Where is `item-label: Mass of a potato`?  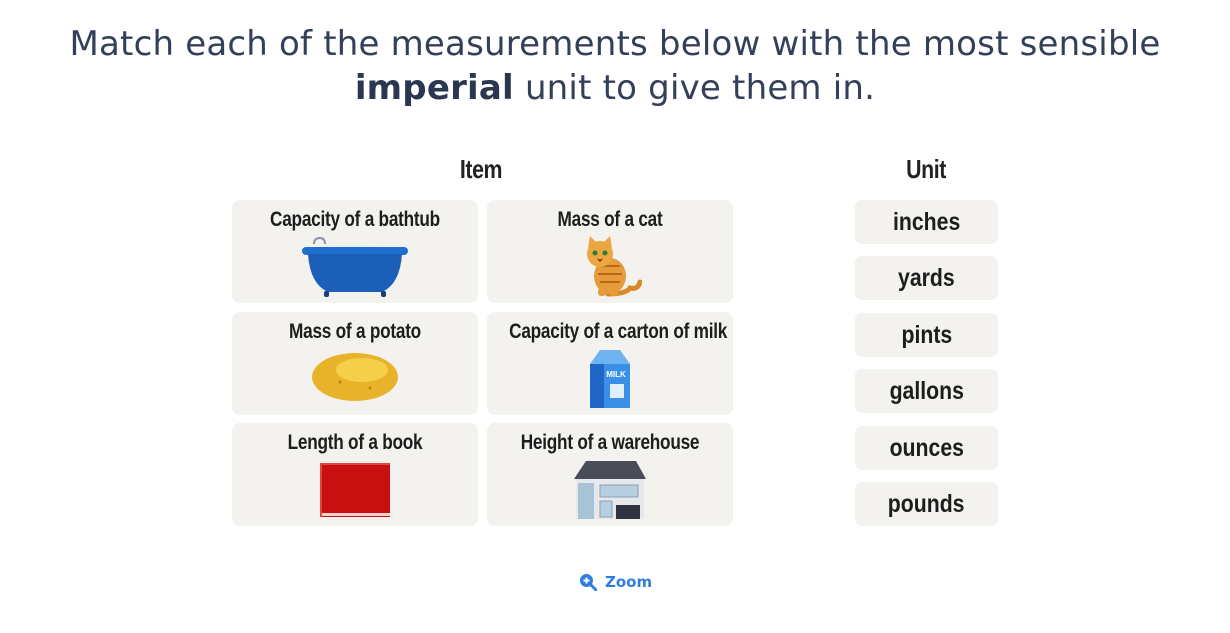 item-label: Mass of a potato is located at coordinates (355, 331).